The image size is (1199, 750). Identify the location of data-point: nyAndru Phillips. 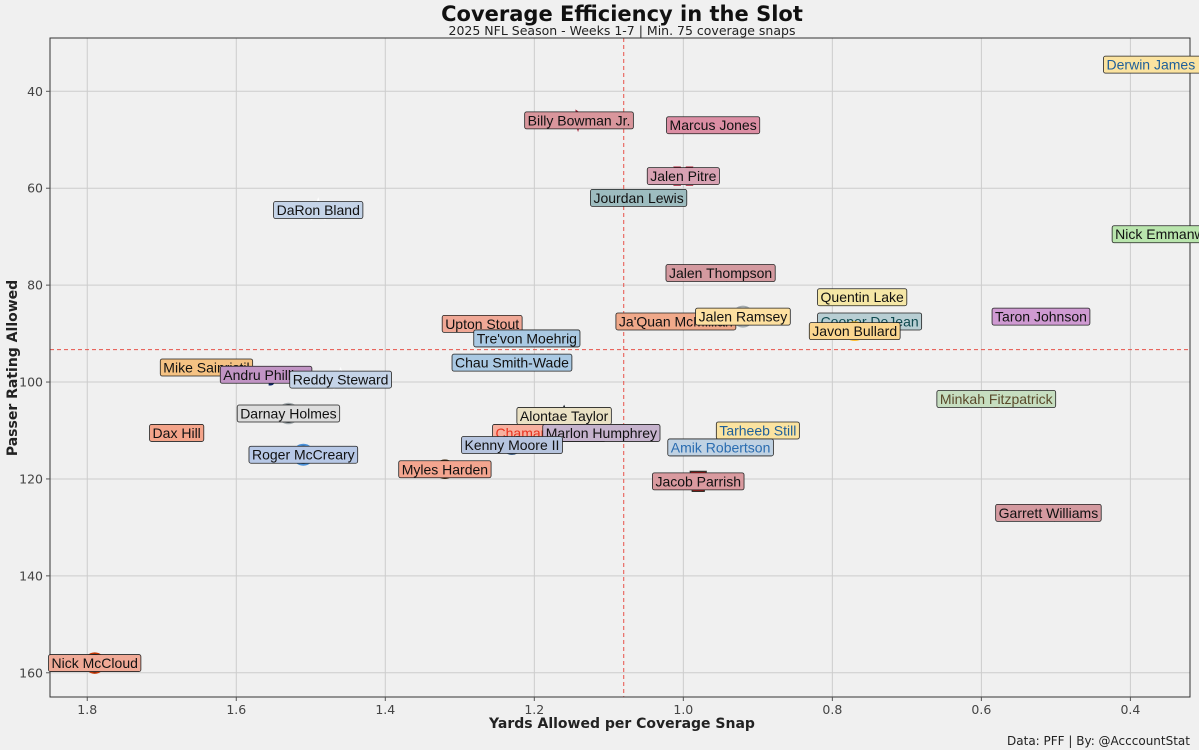
(266, 374).